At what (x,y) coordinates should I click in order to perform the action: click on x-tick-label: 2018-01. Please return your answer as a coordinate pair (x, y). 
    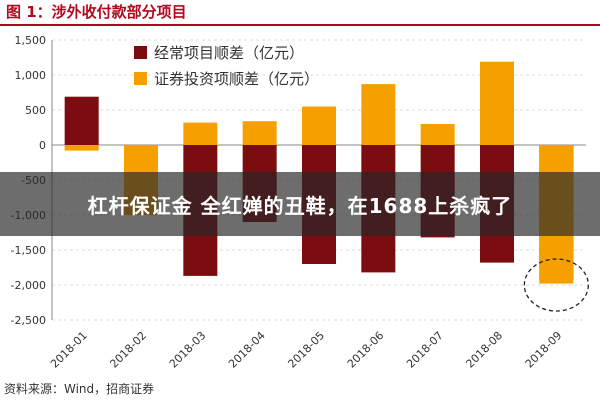
    Looking at the image, I should click on (69, 350).